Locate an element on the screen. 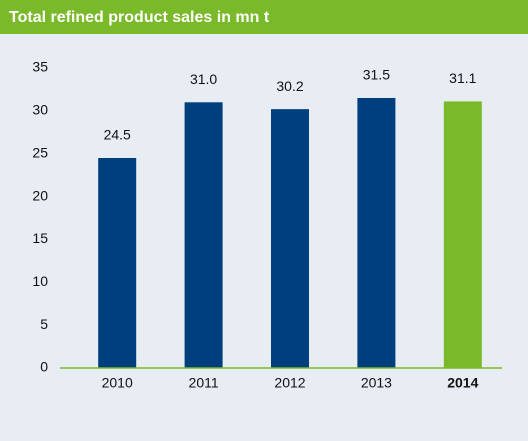 Image resolution: width=528 pixels, height=441 pixels. data-label: 31.5 is located at coordinates (376, 75).